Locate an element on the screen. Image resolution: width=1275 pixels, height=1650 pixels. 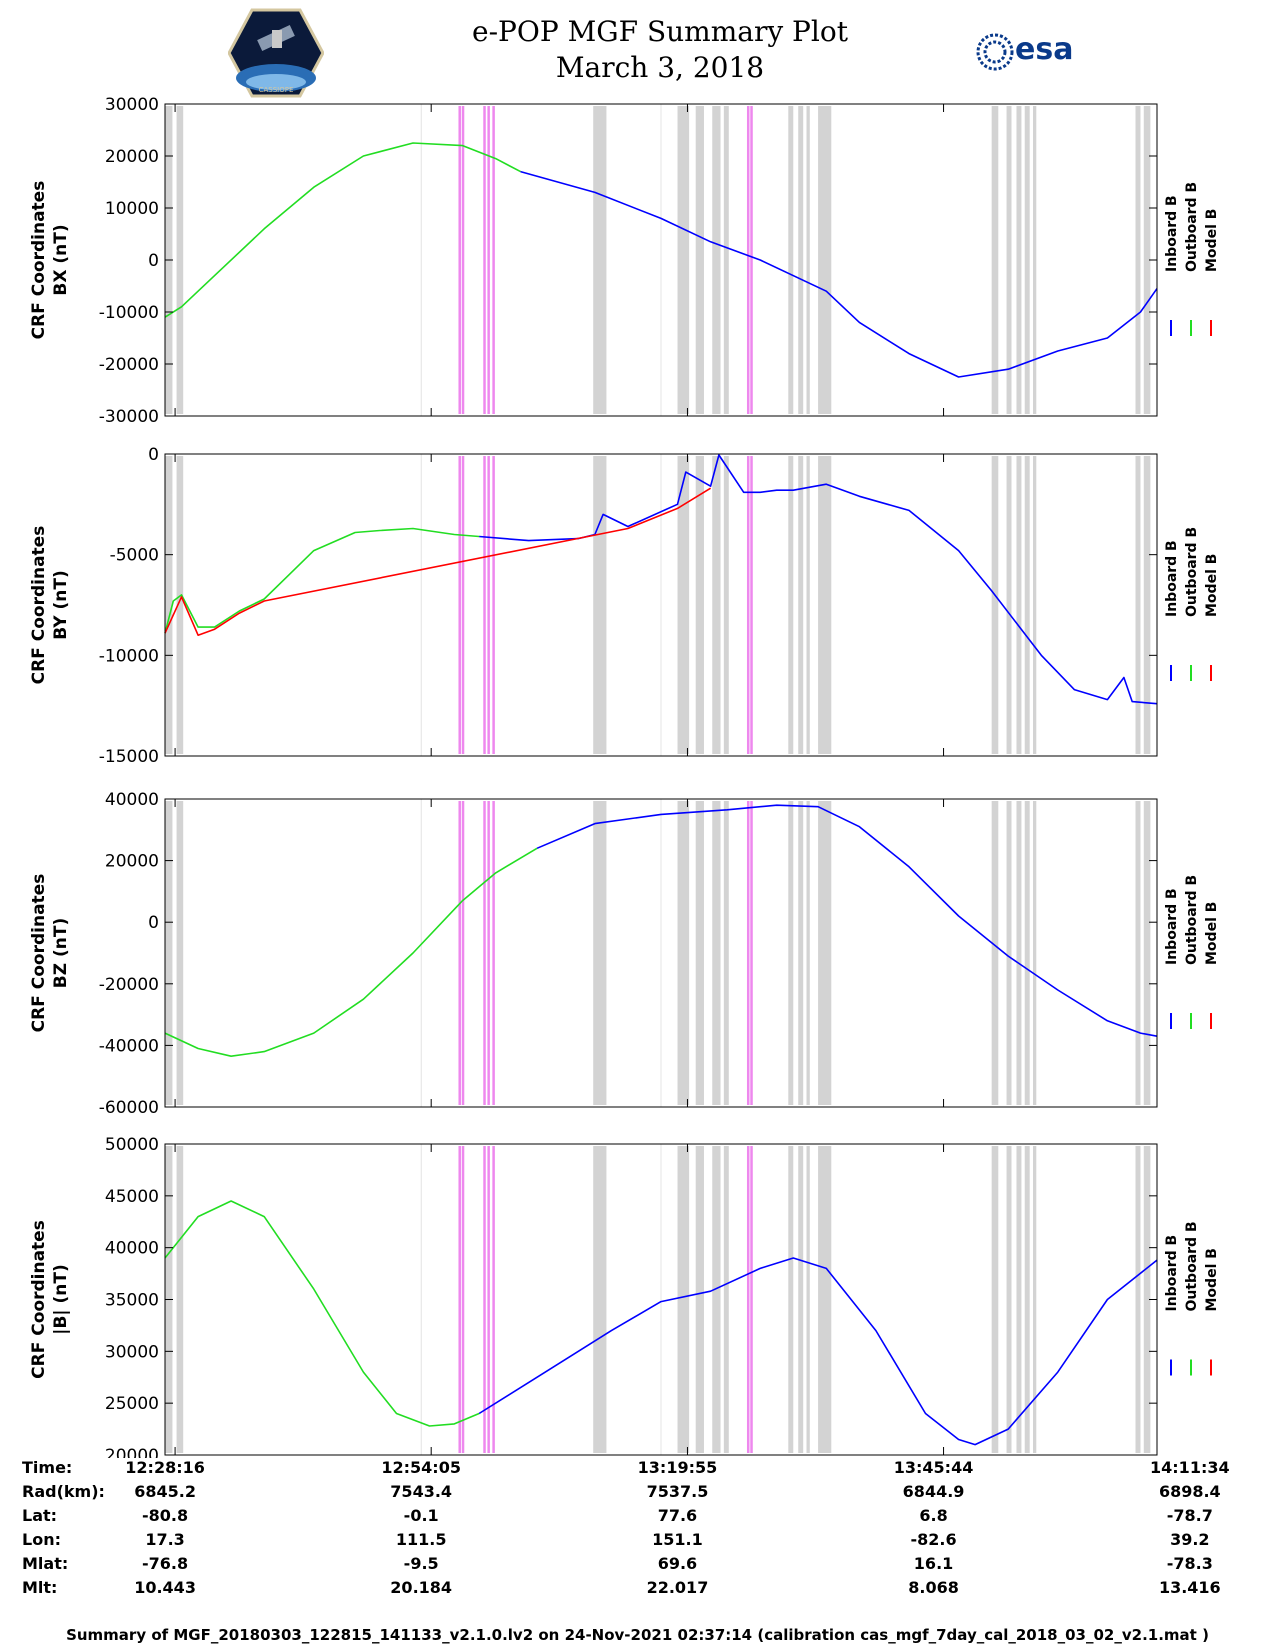
orbit-info-value: 6898.4 is located at coordinates (1189, 1491).